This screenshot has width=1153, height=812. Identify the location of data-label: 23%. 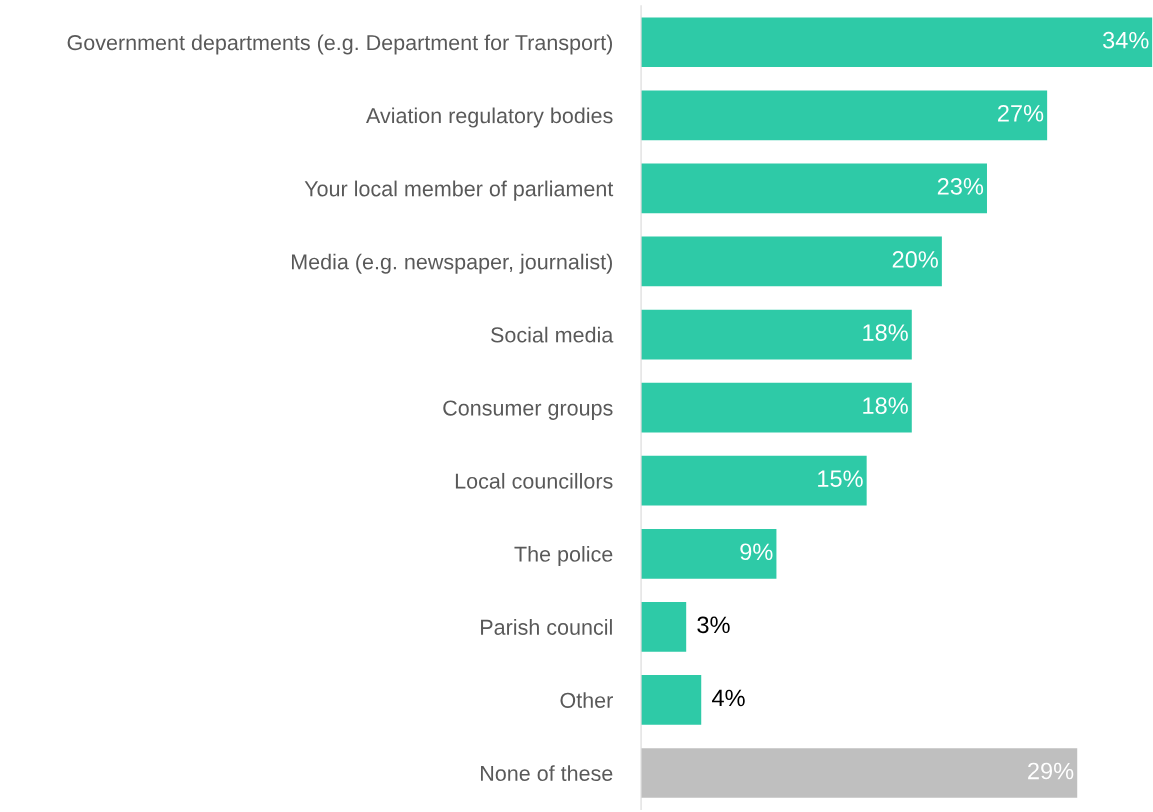
(960, 186).